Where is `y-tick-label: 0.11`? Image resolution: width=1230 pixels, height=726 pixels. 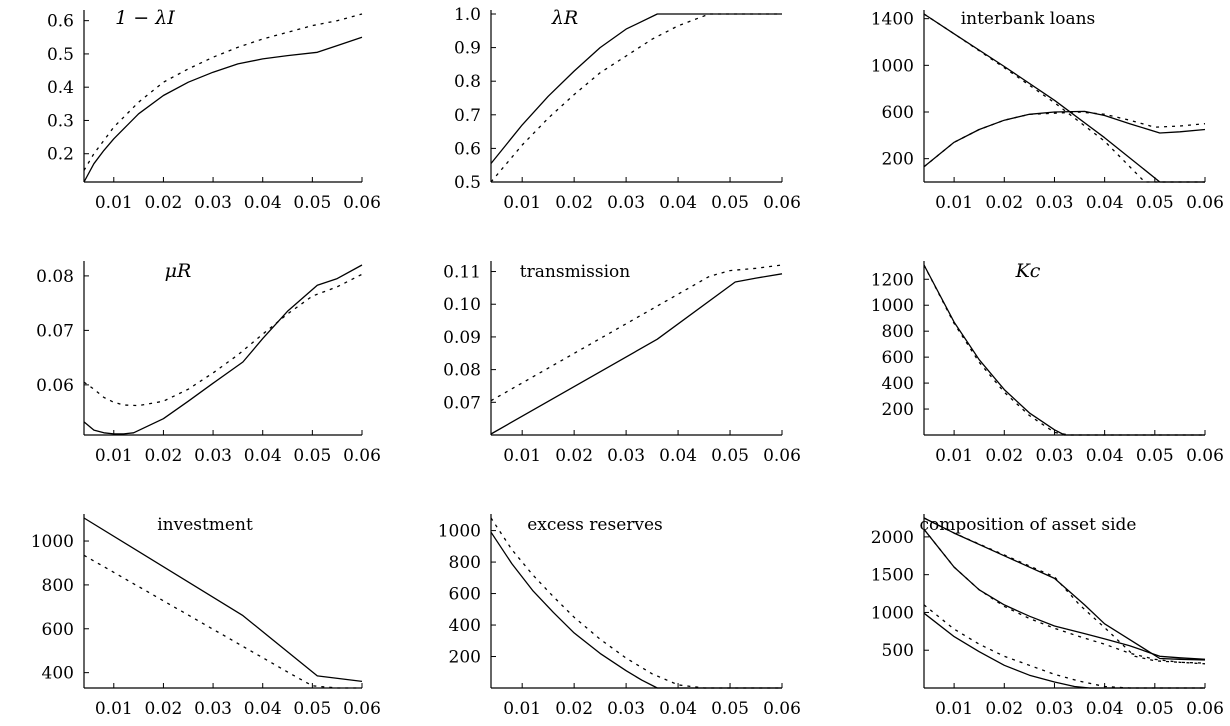
y-tick-label: 0.11 is located at coordinates (462, 273).